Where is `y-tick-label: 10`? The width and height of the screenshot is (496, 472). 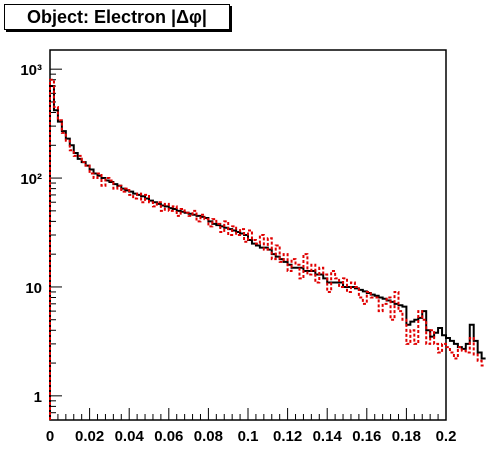 y-tick-label: 10 is located at coordinates (33, 288).